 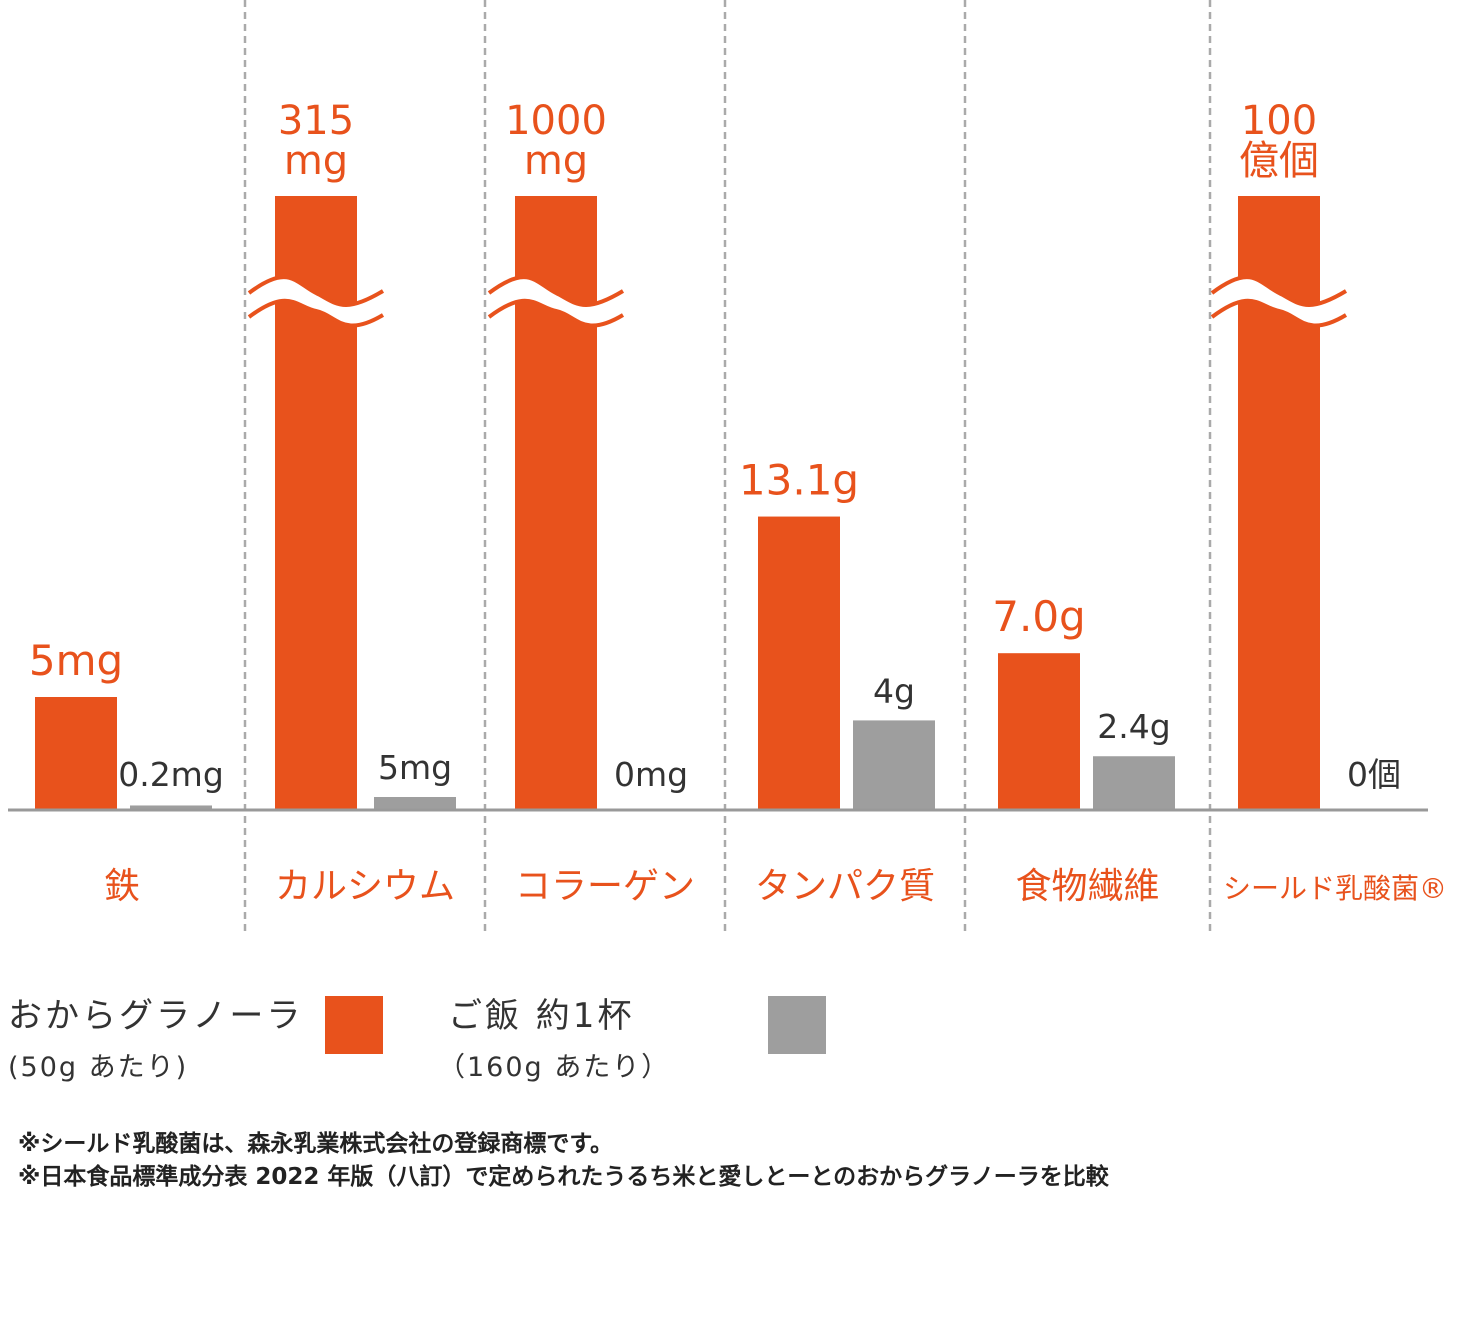 I want to click on value-label-rice-6: 0個, so click(x=1374, y=774).